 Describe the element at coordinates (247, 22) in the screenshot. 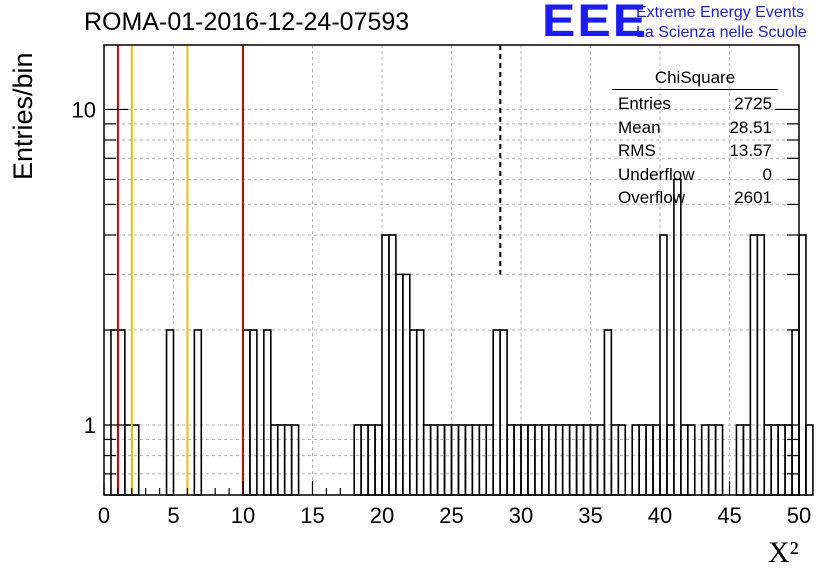

I see `chart-title: ROMA-01-2016-12-24-07593` at that location.